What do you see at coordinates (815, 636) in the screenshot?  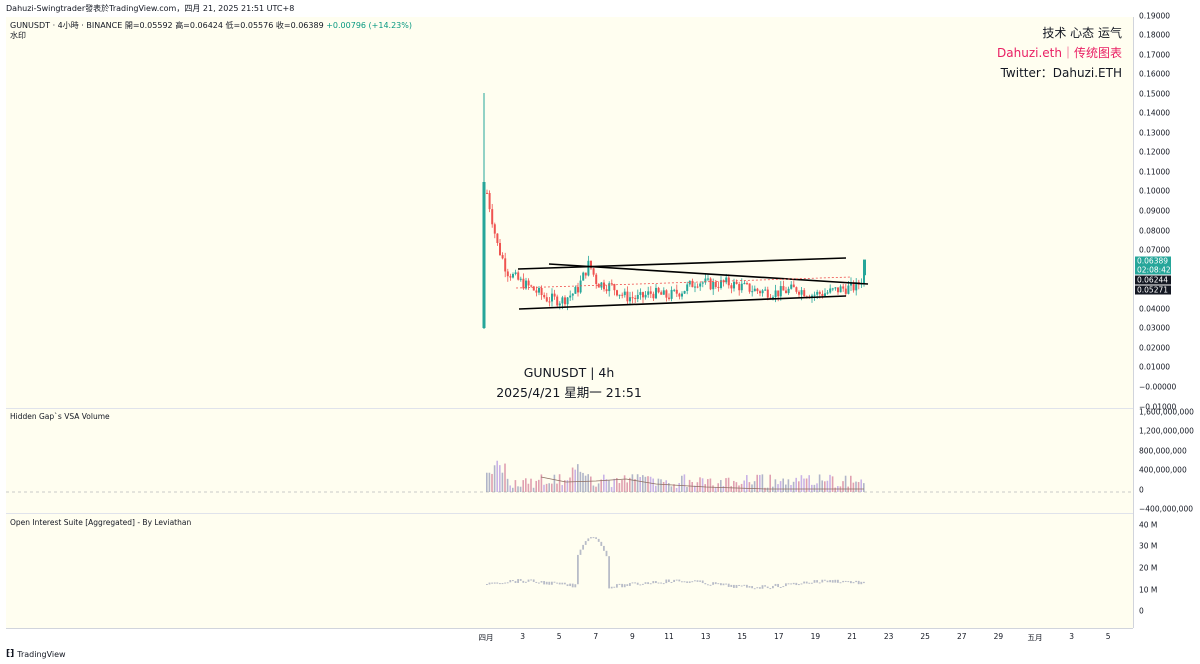 I see `time-axis-tick: 19` at bounding box center [815, 636].